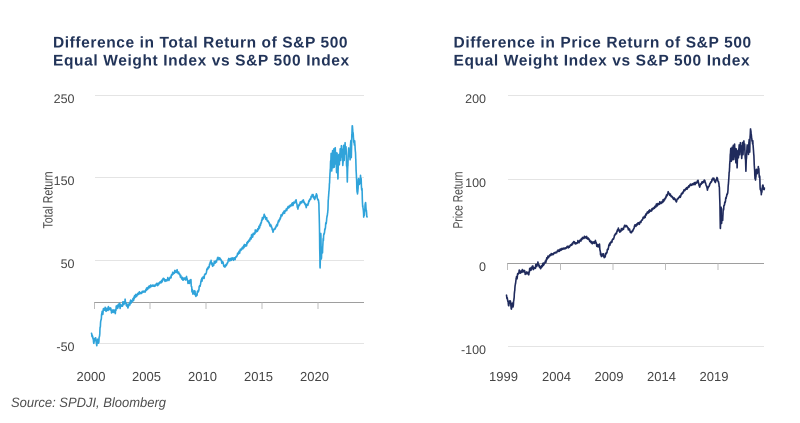 The image size is (800, 423). What do you see at coordinates (314, 376) in the screenshot?
I see `svg-text: 2020` at bounding box center [314, 376].